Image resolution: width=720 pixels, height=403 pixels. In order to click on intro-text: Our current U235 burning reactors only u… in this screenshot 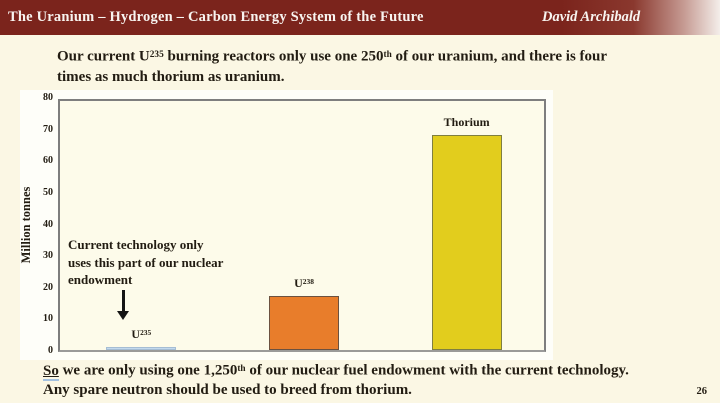, I will do `click(332, 66)`.